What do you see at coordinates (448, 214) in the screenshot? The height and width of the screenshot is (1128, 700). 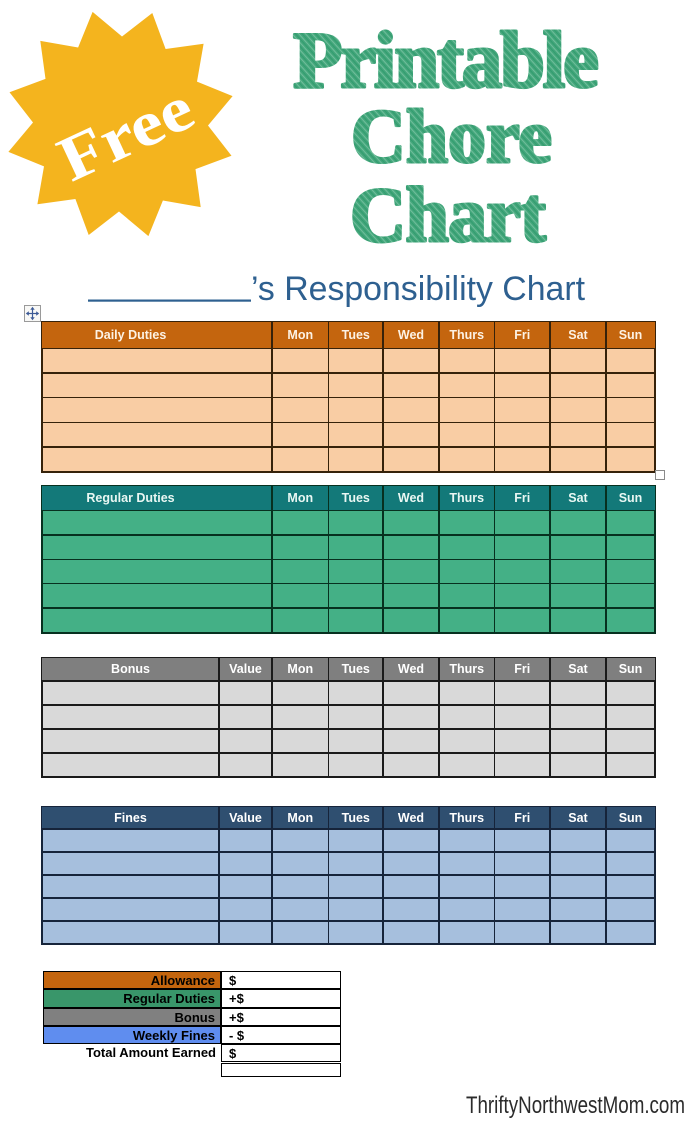 I see `svg-text: Chart` at bounding box center [448, 214].